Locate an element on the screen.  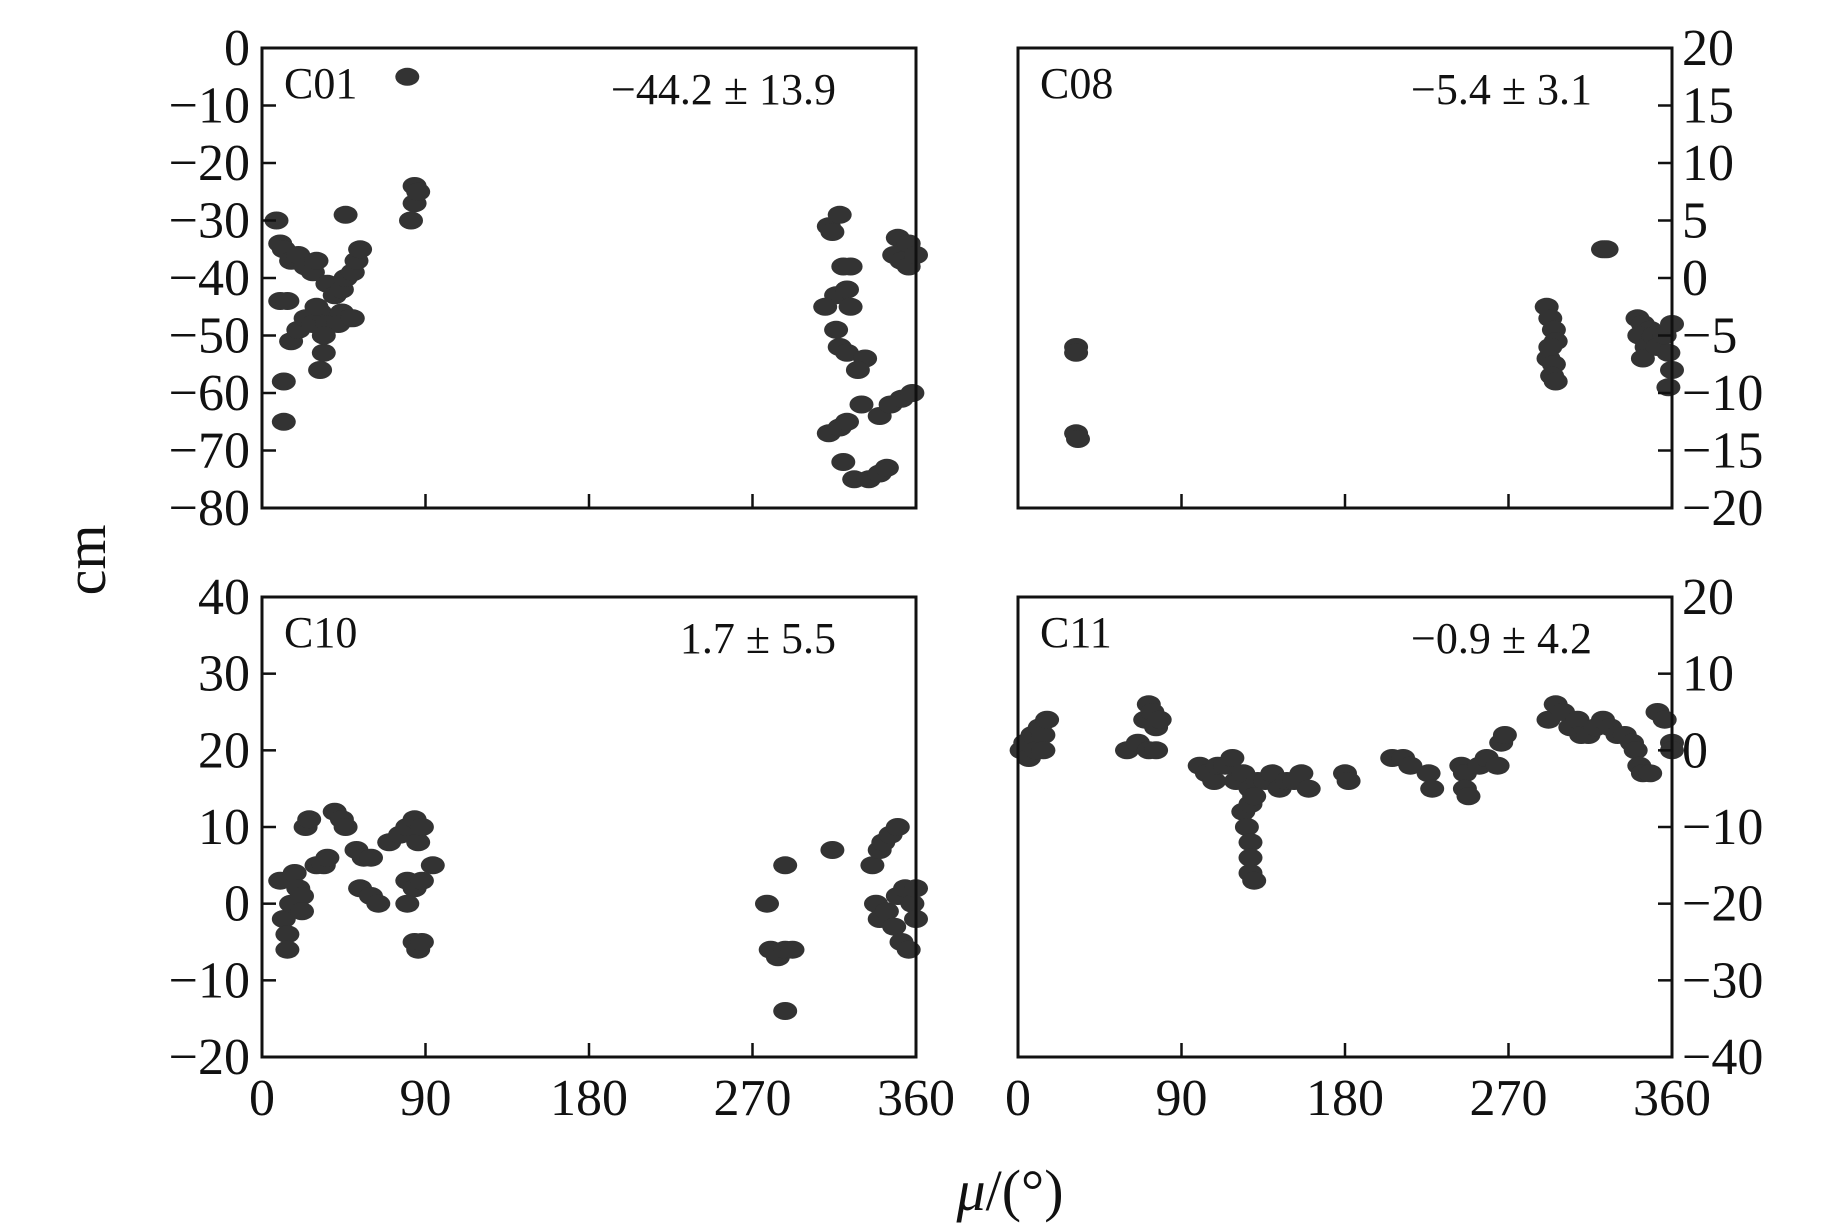
y-tick-label: −70 is located at coordinates (209, 451).